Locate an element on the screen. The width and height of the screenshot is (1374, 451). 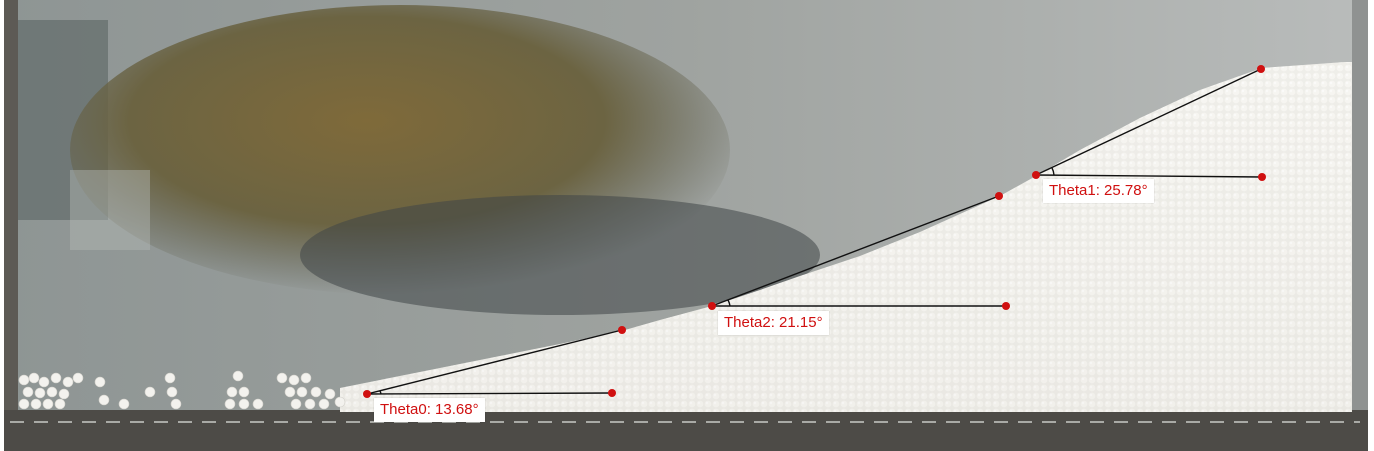
theta2-slope-marker is located at coordinates (999, 196).